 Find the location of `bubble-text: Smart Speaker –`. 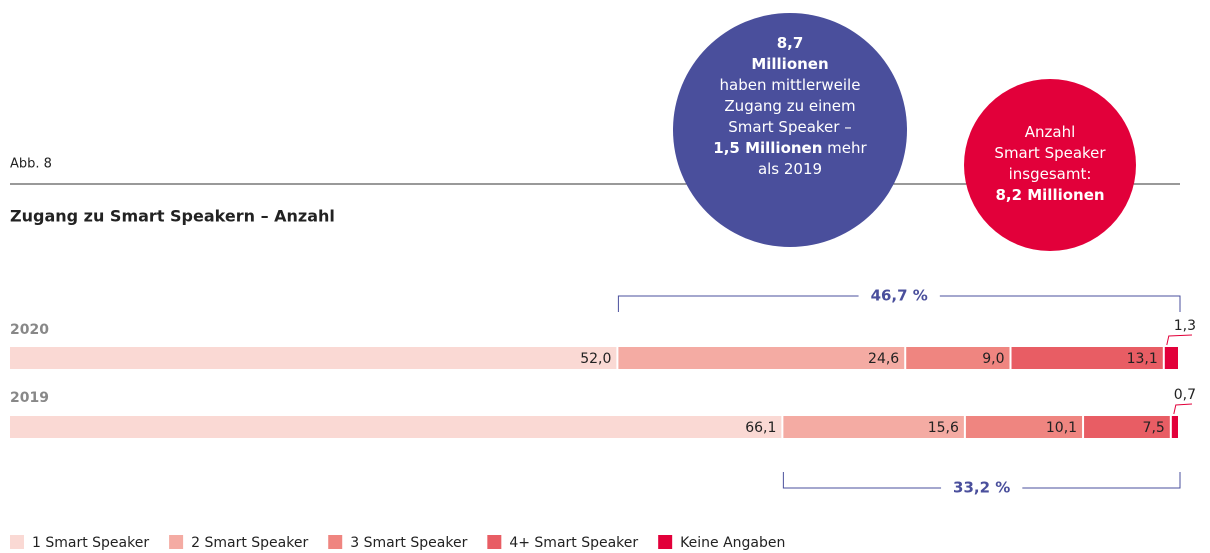

bubble-text: Smart Speaker – is located at coordinates (789, 127).